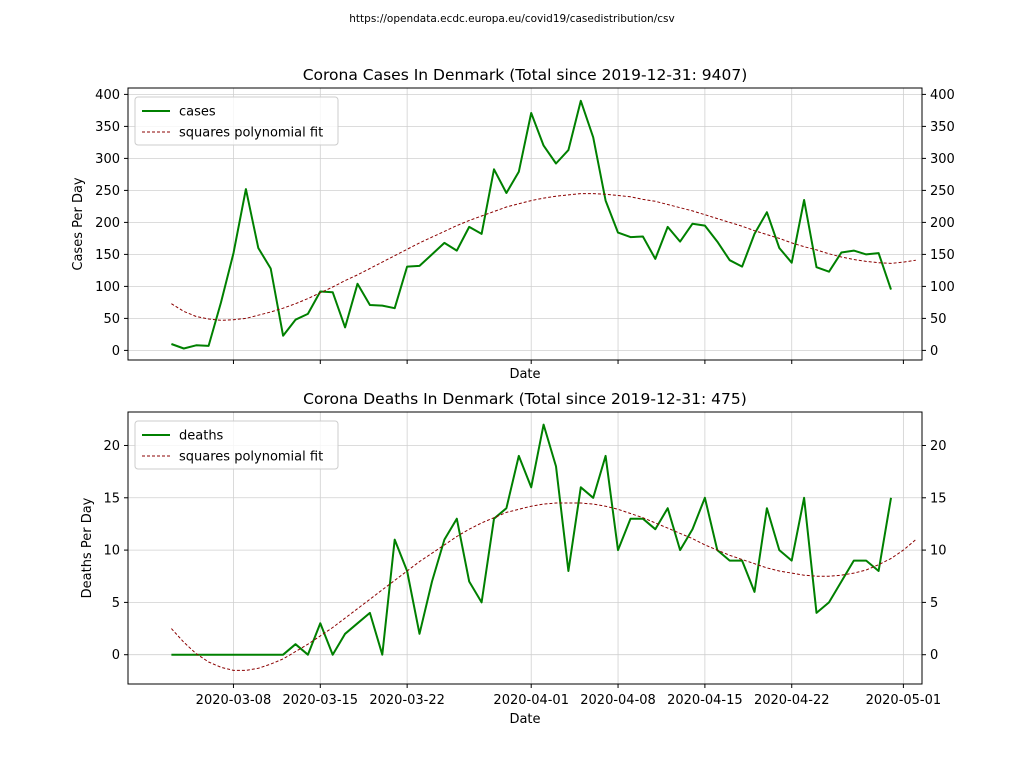  What do you see at coordinates (934, 351) in the screenshot?
I see `cases-y-tick-label-right: 0` at bounding box center [934, 351].